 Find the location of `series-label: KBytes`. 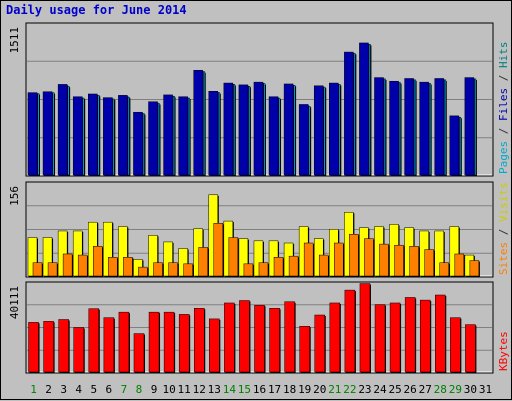

series-label: KBytes is located at coordinates (503, 351).